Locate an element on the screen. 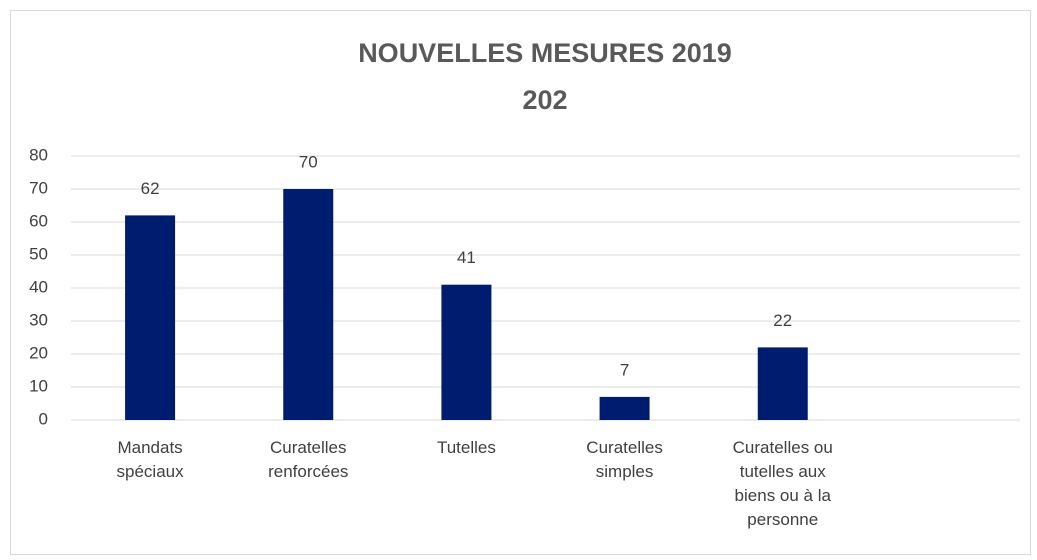 This screenshot has height=560, width=1037. x-tick-label: Curatelles renforcées is located at coordinates (308, 459).